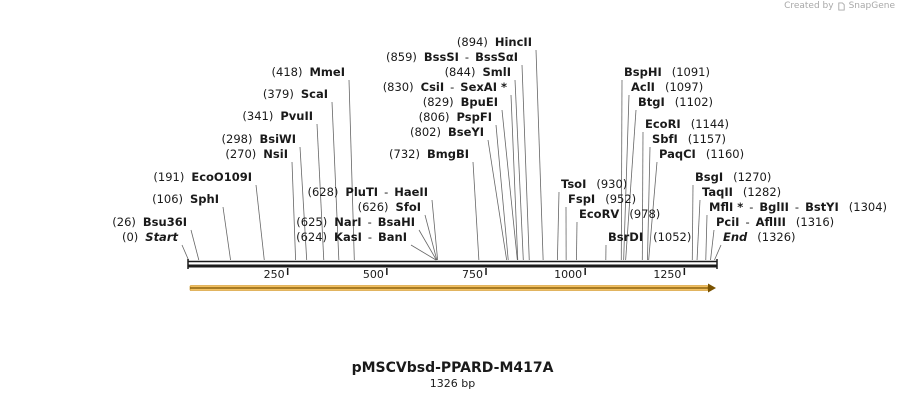 The width and height of the screenshot is (905, 400). What do you see at coordinates (257, 116) in the screenshot?
I see `site-position: (341)` at bounding box center [257, 116].